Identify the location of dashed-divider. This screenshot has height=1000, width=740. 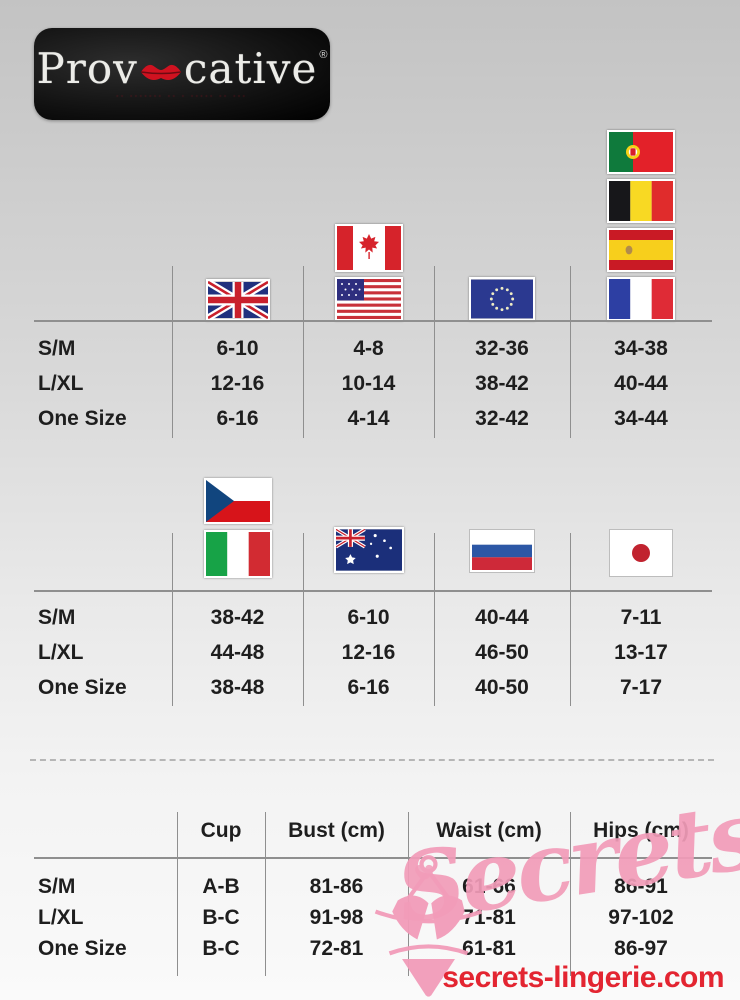
(372, 760).